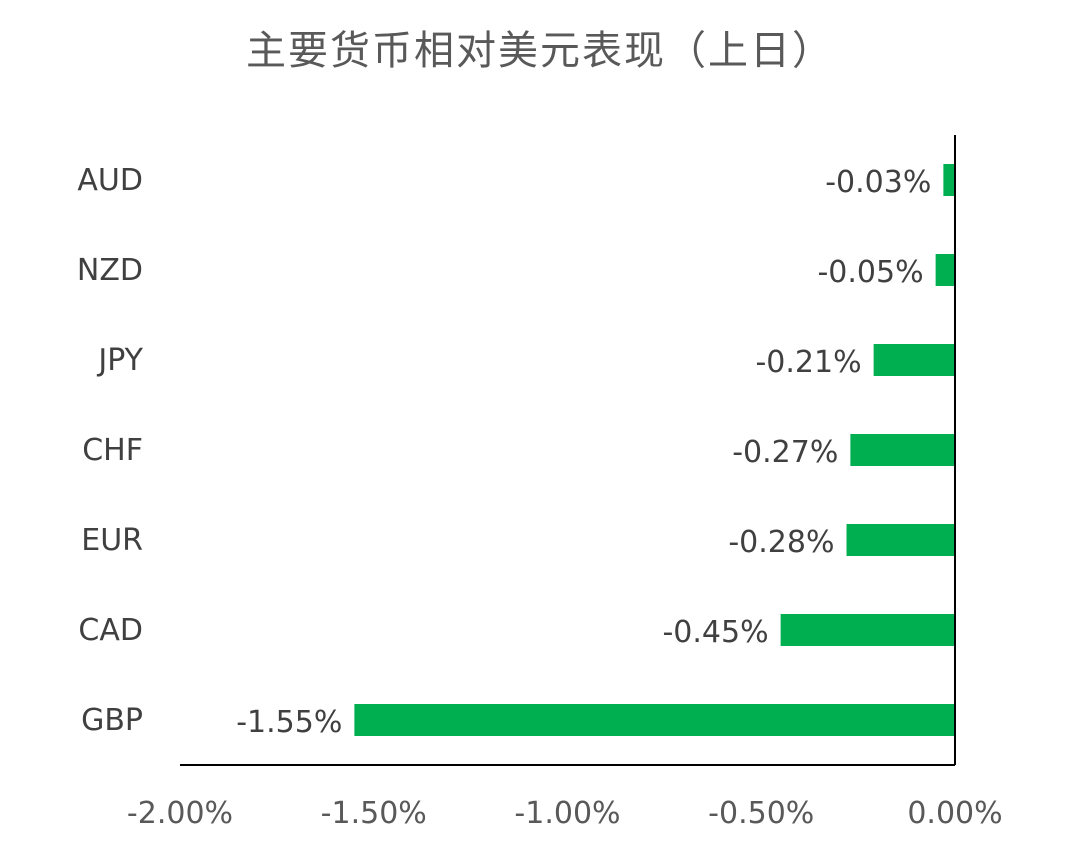  Describe the element at coordinates (110, 630) in the screenshot. I see `category-label-cad: CAD` at that location.